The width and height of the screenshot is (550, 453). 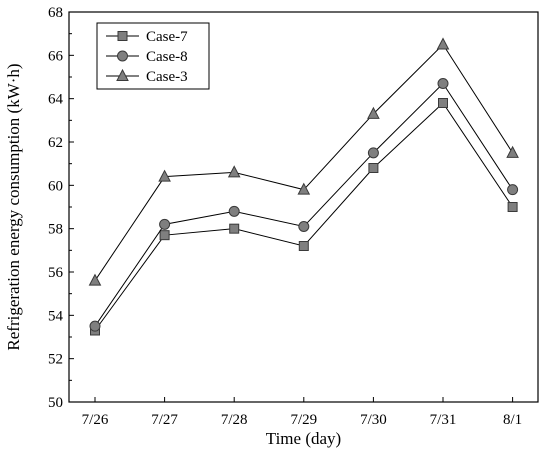 I want to click on y-tick-label: 58, so click(x=55, y=230).